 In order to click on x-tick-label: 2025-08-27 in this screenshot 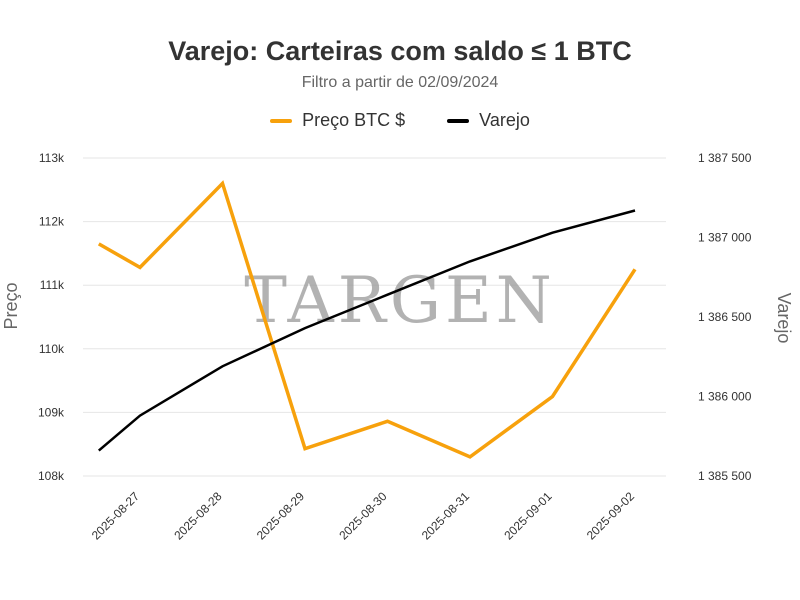, I will do `click(116, 516)`.